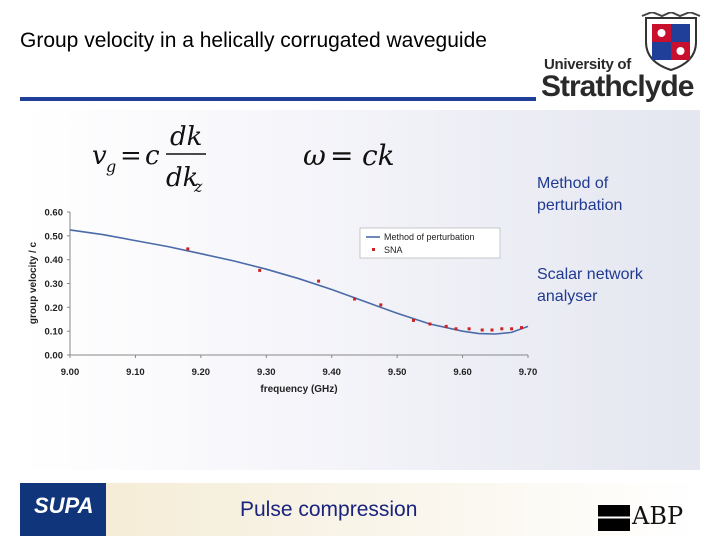  Describe the element at coordinates (462, 372) in the screenshot. I see `x-tick-label: 9.60` at that location.